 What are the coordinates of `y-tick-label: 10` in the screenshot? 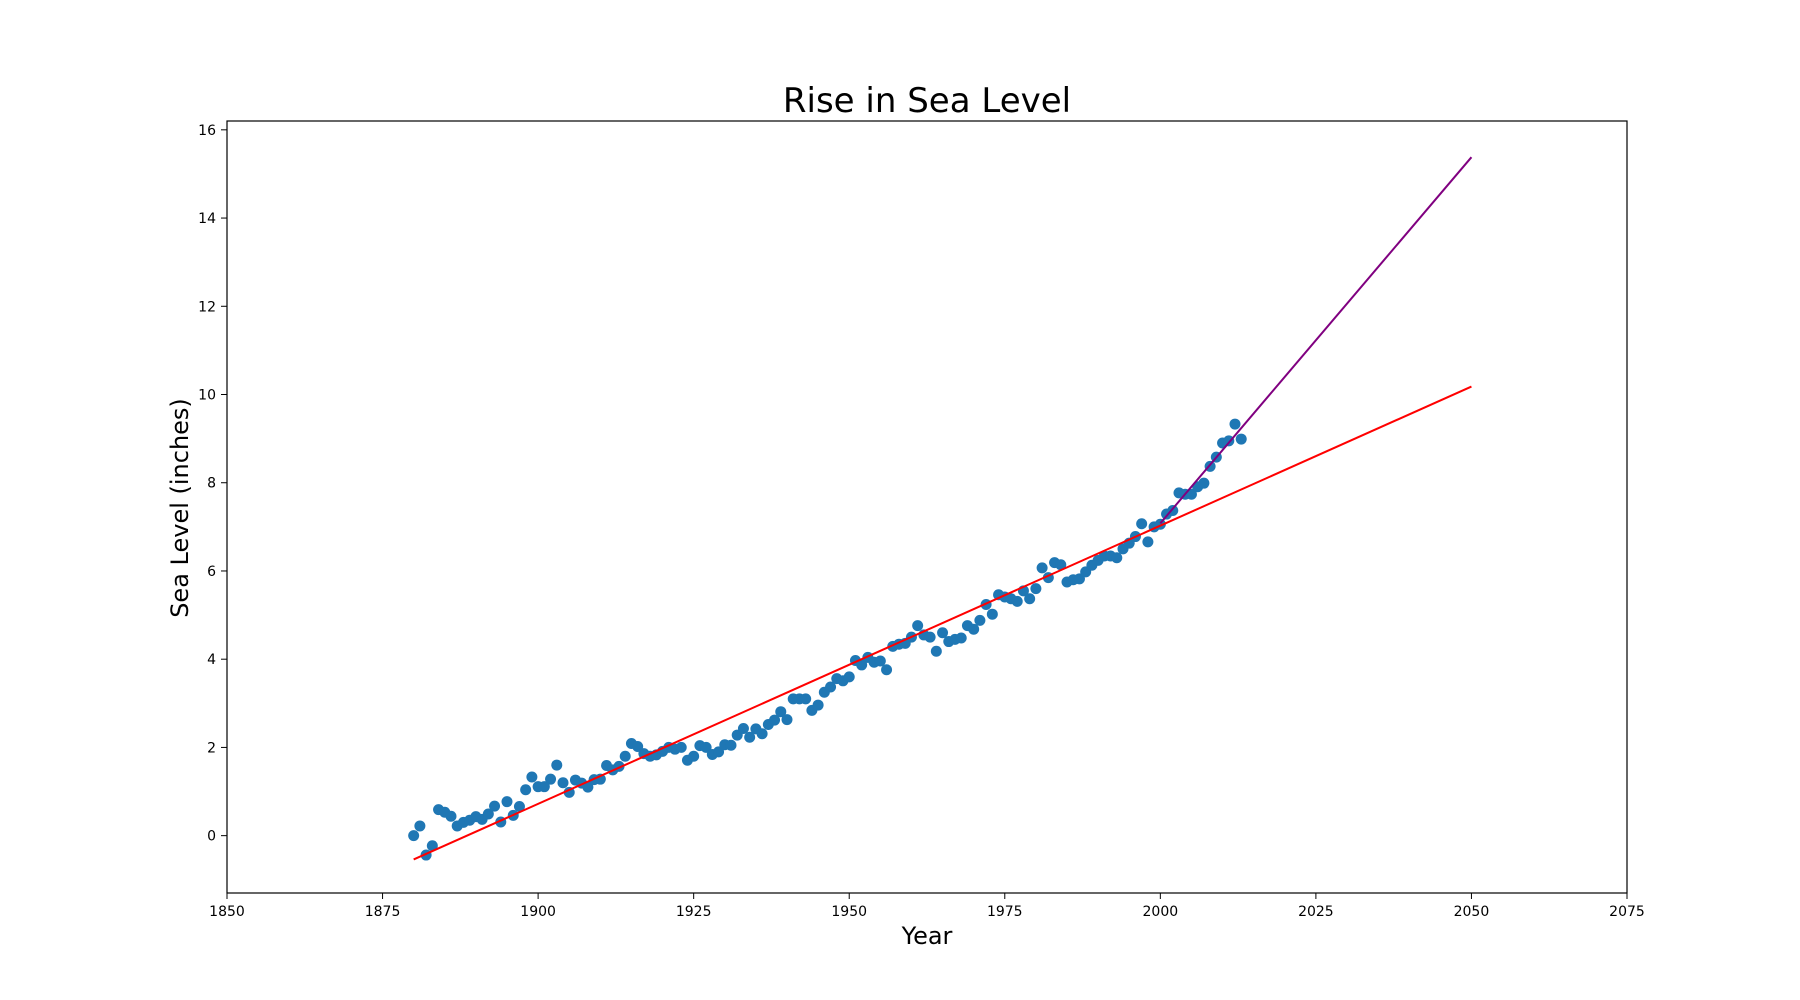 It's located at (207, 396).